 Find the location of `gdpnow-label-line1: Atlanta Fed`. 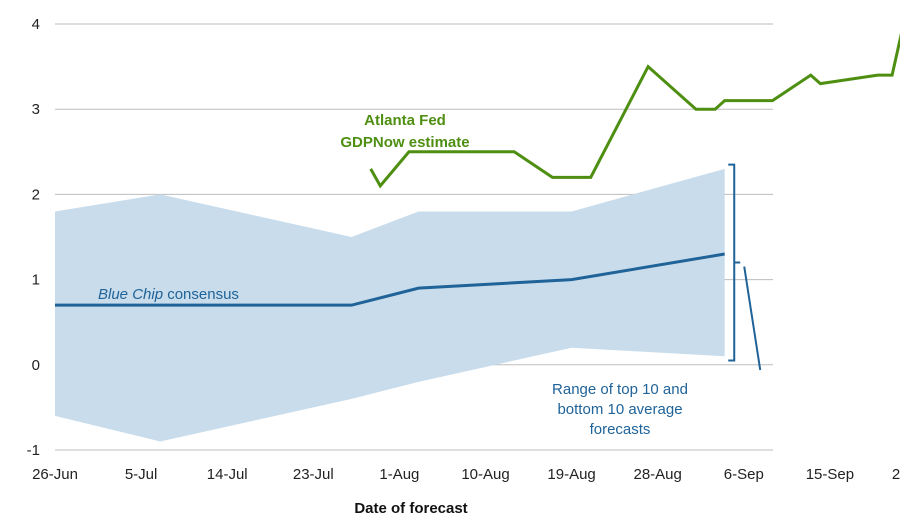

gdpnow-label-line1: Atlanta Fed is located at coordinates (405, 120).